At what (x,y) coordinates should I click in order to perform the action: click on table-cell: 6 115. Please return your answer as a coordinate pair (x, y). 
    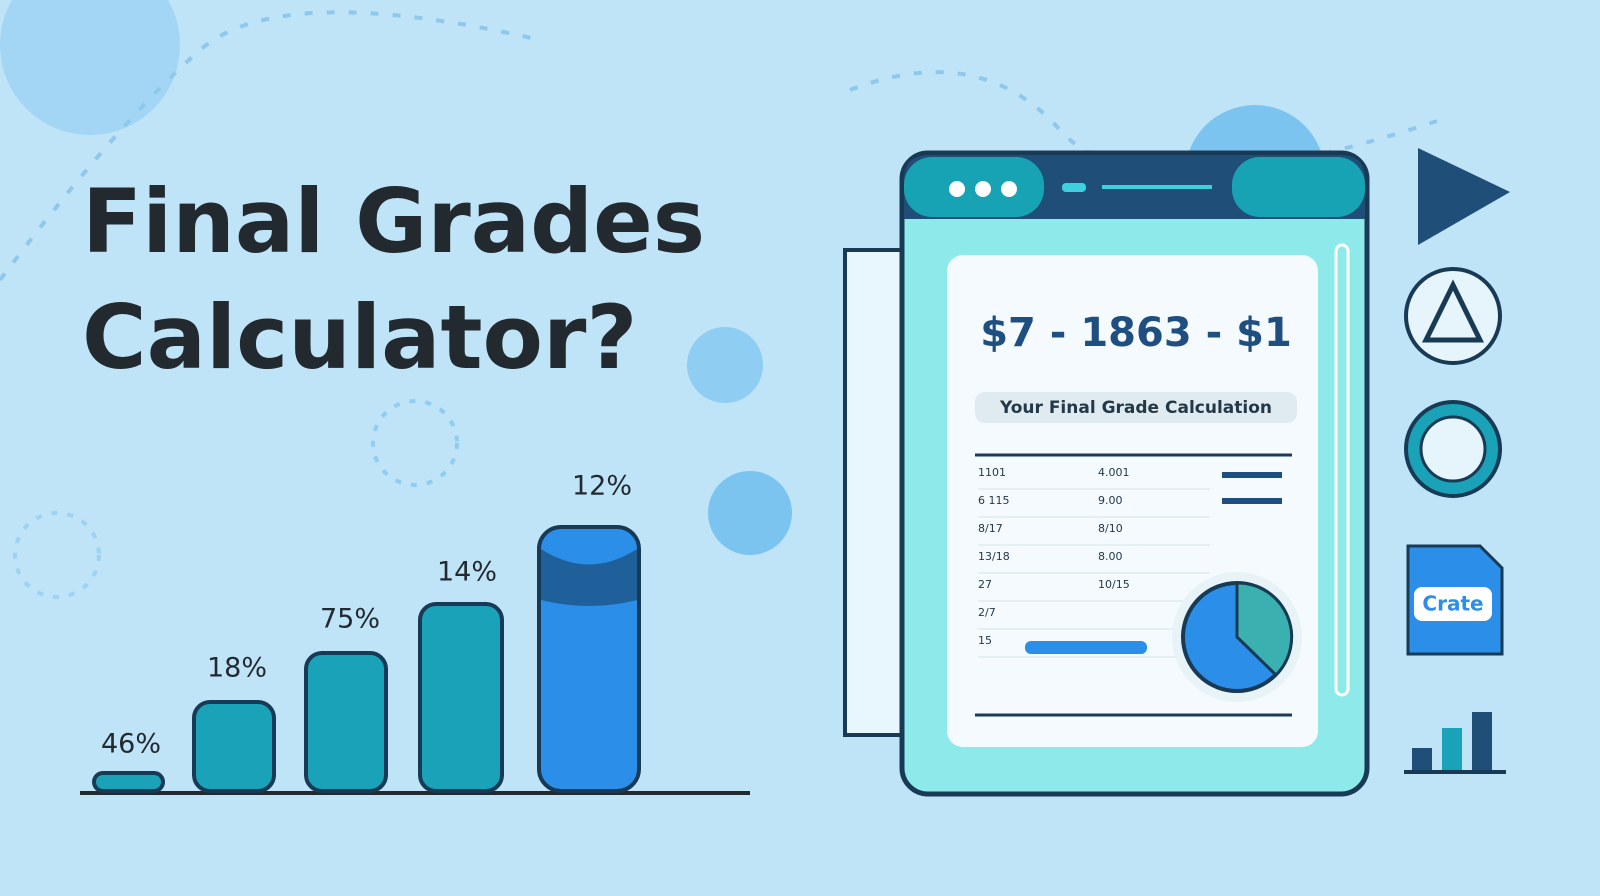
    Looking at the image, I should click on (994, 500).